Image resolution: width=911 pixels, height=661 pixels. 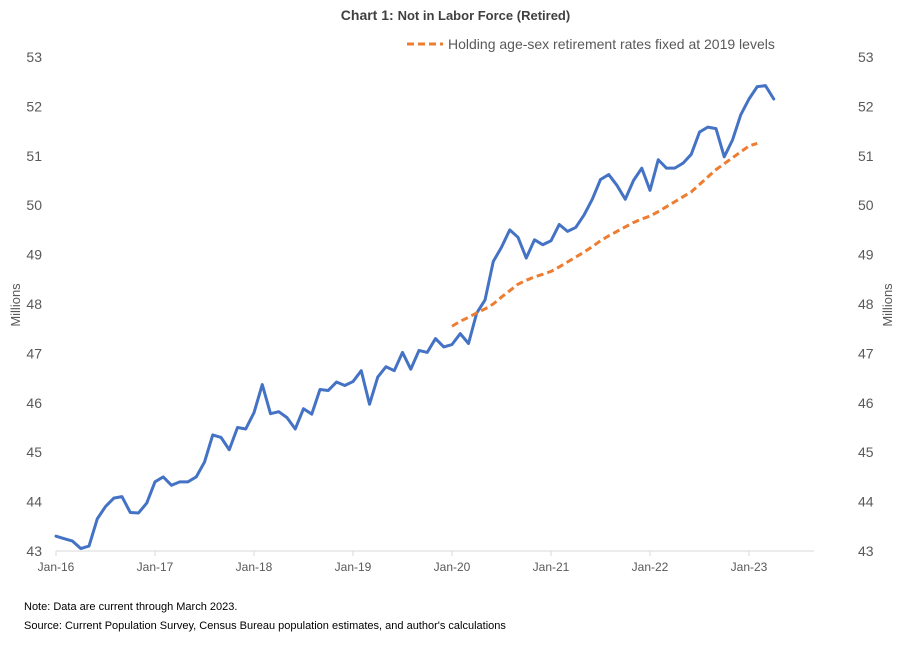 What do you see at coordinates (866, 255) in the screenshot?
I see `y-tick-label-right: 49` at bounding box center [866, 255].